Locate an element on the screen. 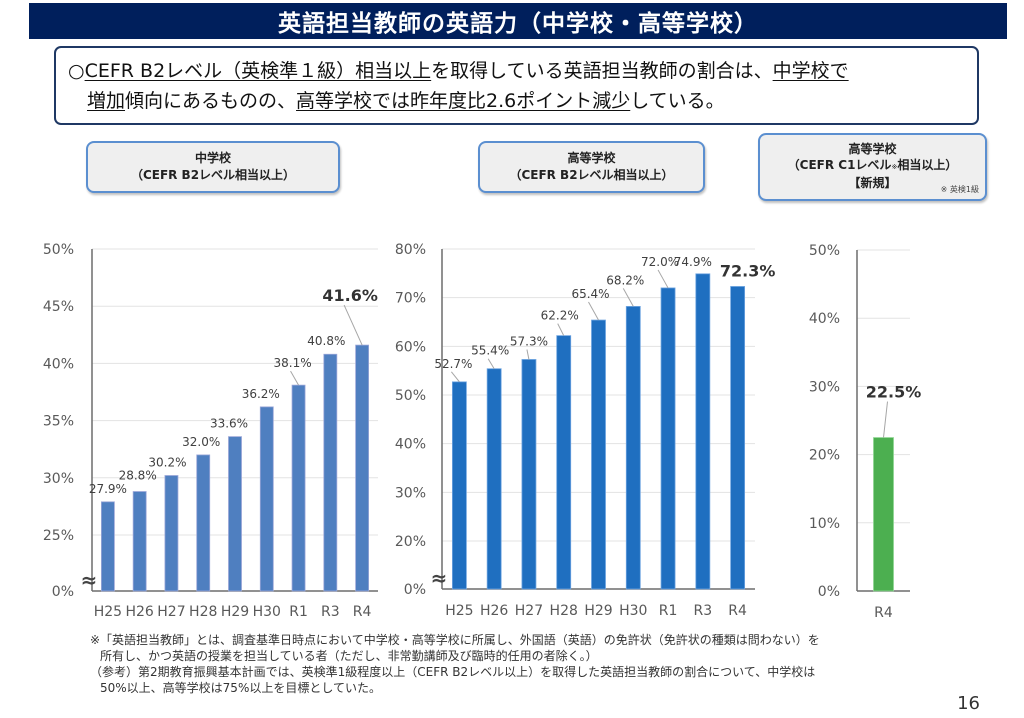 The width and height of the screenshot is (1024, 718). data-label: 30.2% is located at coordinates (167, 463).